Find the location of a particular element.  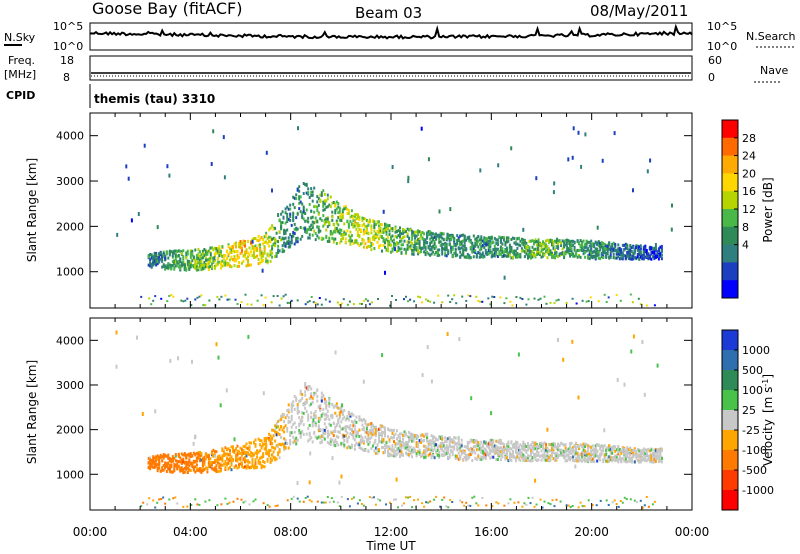

echo-cell-1948 is located at coordinates (565, 254).